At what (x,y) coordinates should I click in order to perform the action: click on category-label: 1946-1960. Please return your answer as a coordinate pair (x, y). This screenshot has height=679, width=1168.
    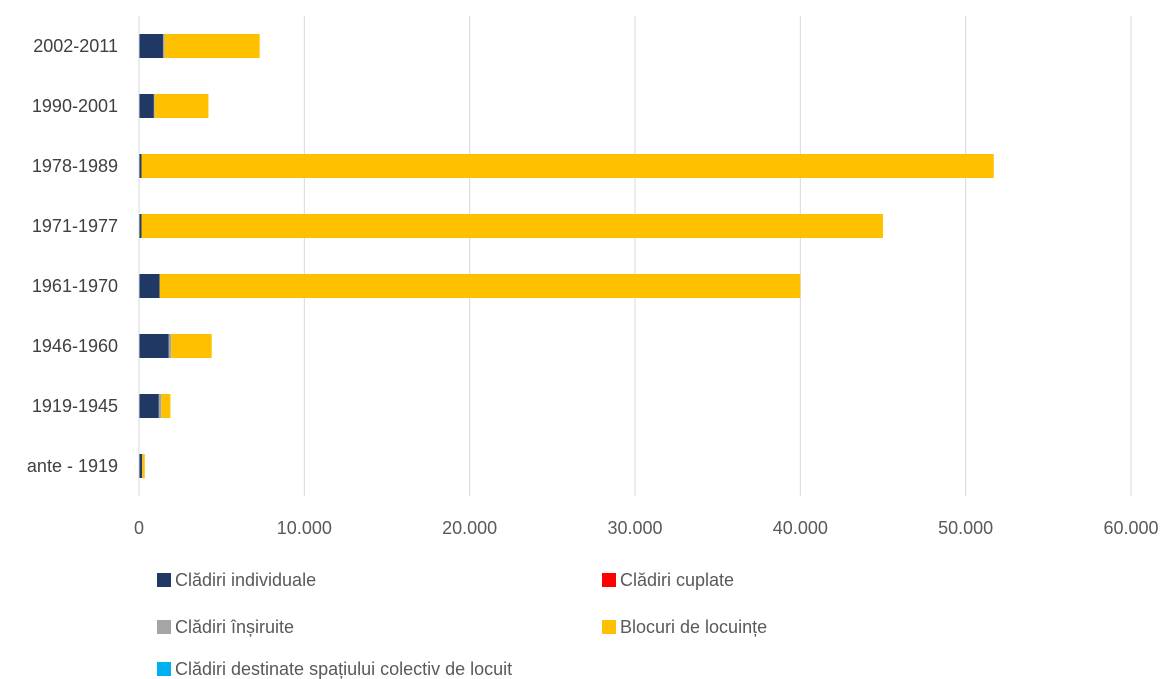
    Looking at the image, I should click on (75, 346).